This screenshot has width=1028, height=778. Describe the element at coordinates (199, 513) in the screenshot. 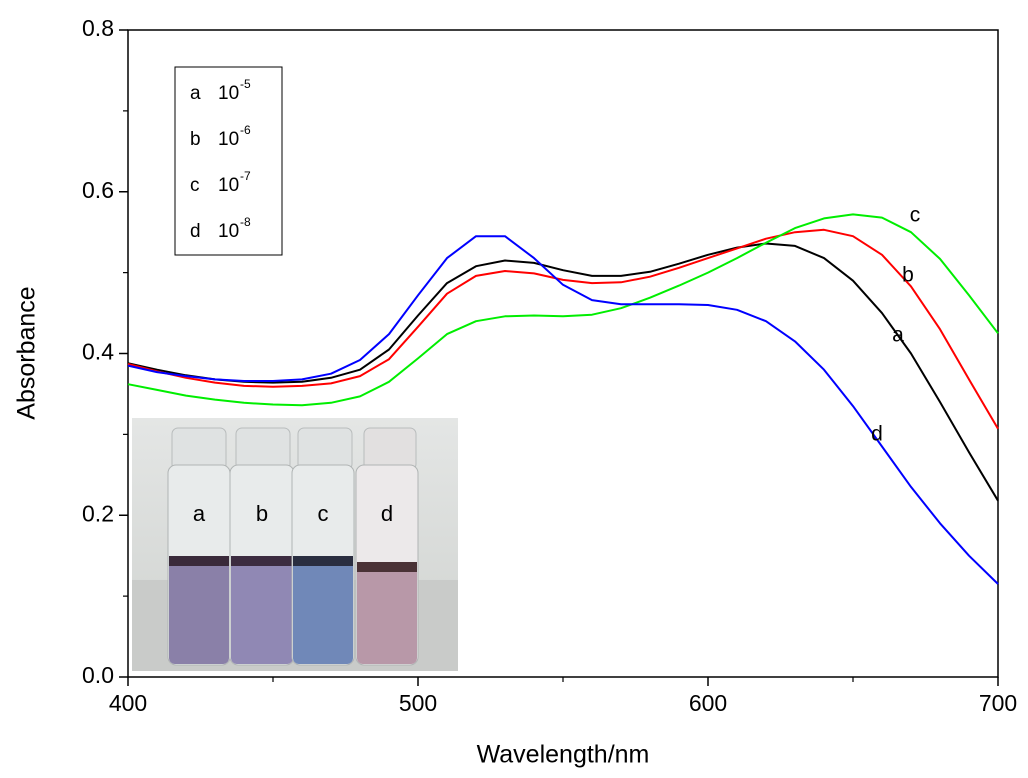

I see `inset-label: a` at that location.